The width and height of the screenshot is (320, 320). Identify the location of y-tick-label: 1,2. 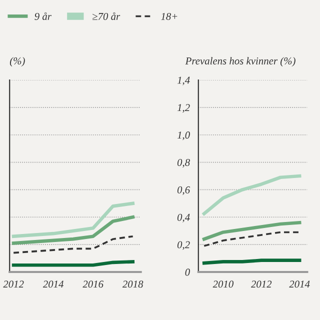
(183, 108).